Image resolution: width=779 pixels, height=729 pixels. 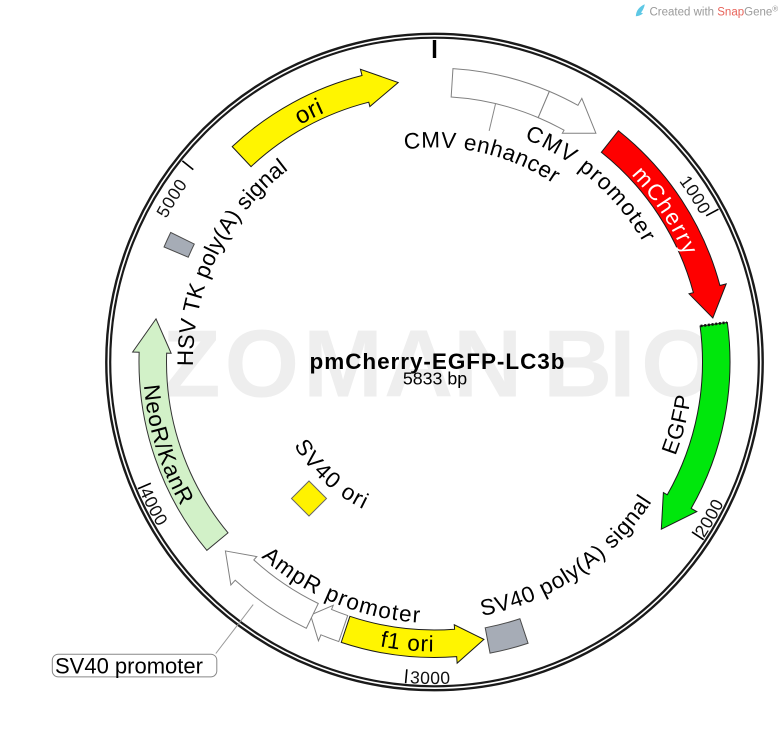 I want to click on svg-text: Created with SnapGene®, so click(x=714, y=12).